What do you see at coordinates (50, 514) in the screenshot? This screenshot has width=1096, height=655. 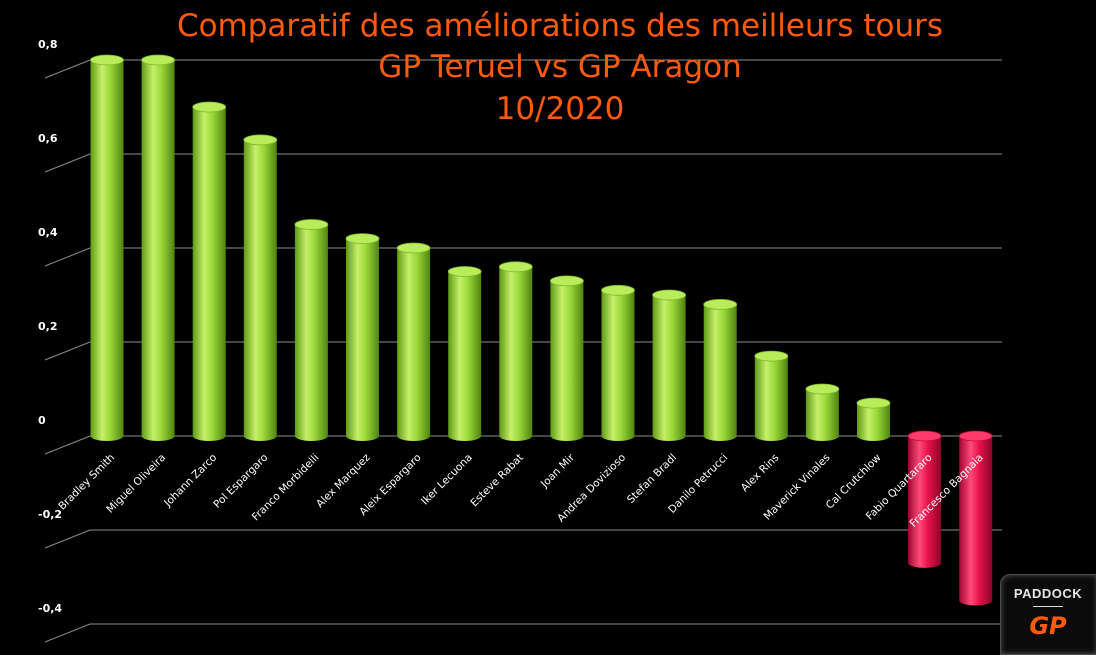 I see `y-tick-label: -0,2` at bounding box center [50, 514].